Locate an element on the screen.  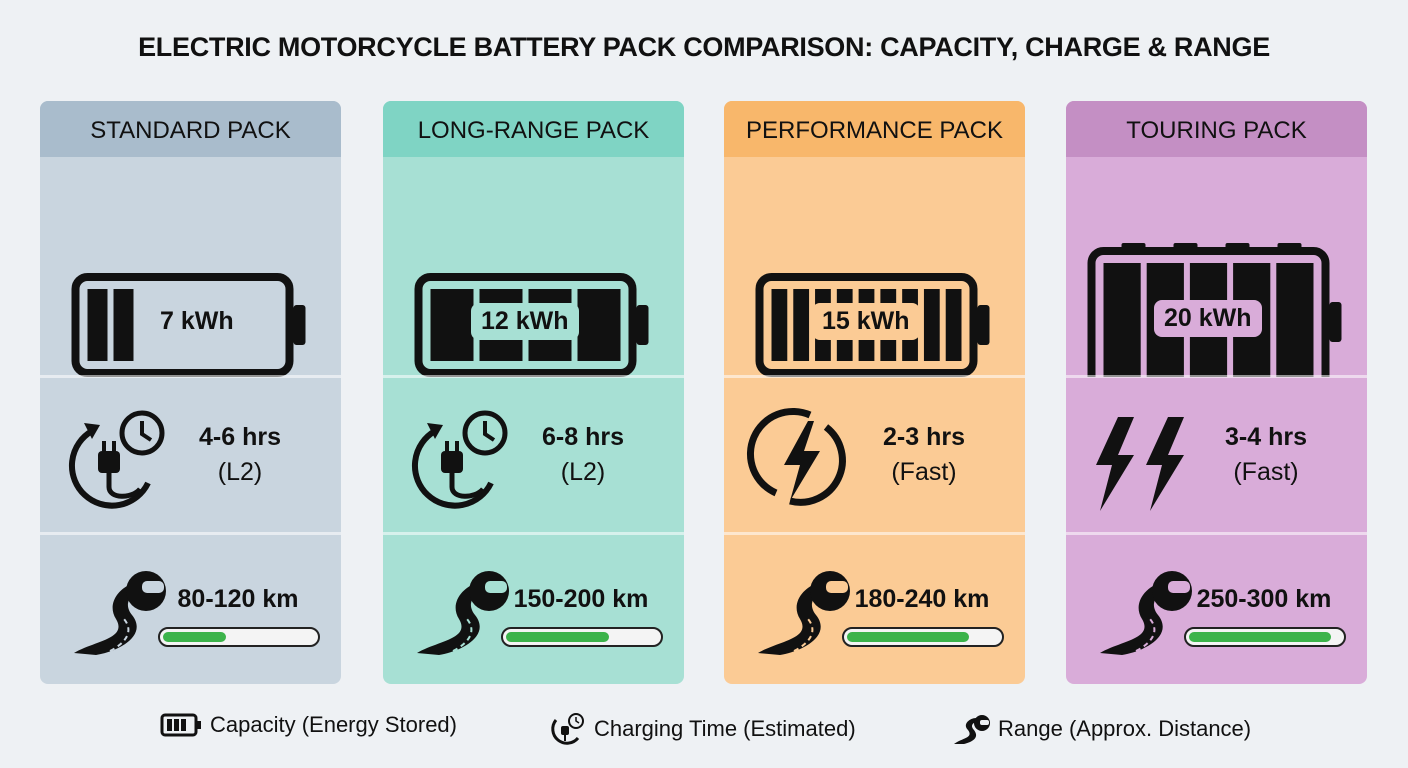
pack-name: LONG-RANGE PACK is located at coordinates (533, 129).